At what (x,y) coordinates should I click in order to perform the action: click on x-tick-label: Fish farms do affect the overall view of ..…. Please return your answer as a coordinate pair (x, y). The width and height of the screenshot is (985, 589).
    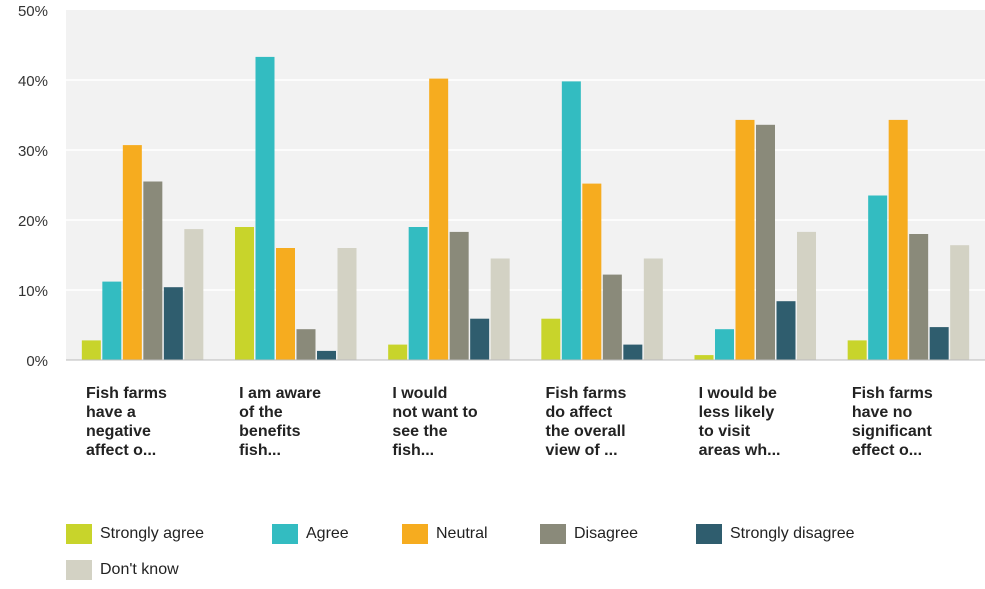
    Looking at the image, I should click on (610, 422).